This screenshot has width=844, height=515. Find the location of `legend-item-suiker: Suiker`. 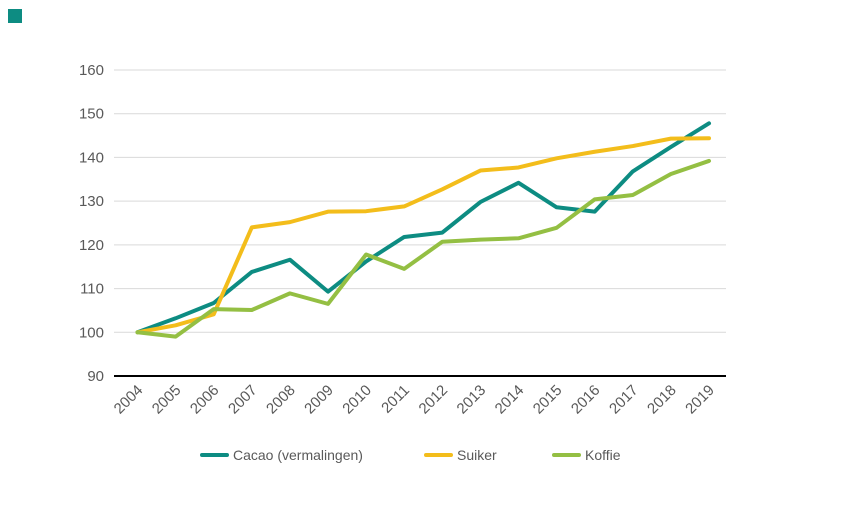

legend-item-suiker: Suiker is located at coordinates (460, 455).